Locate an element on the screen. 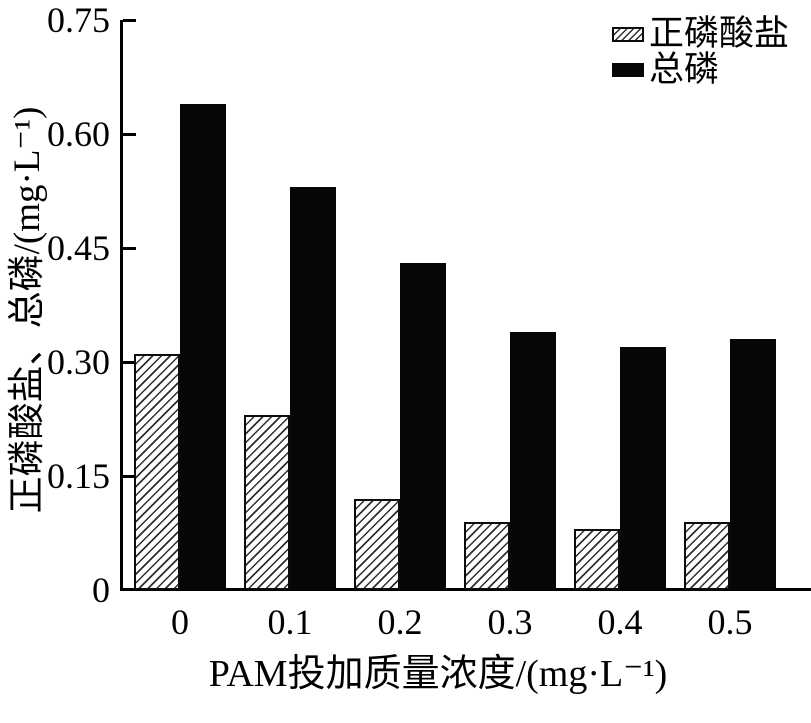 The width and height of the screenshot is (811, 723). legend-item-orthophosphate: 正磷酸盐 is located at coordinates (700, 34).